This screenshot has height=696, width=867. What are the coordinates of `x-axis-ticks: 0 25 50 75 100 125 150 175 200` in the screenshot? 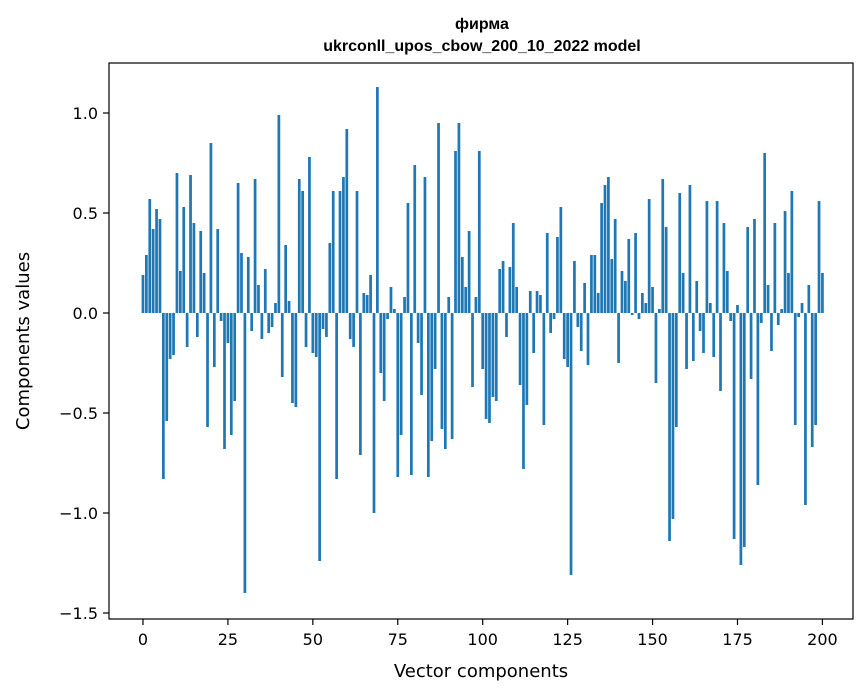 It's located at (488, 634).